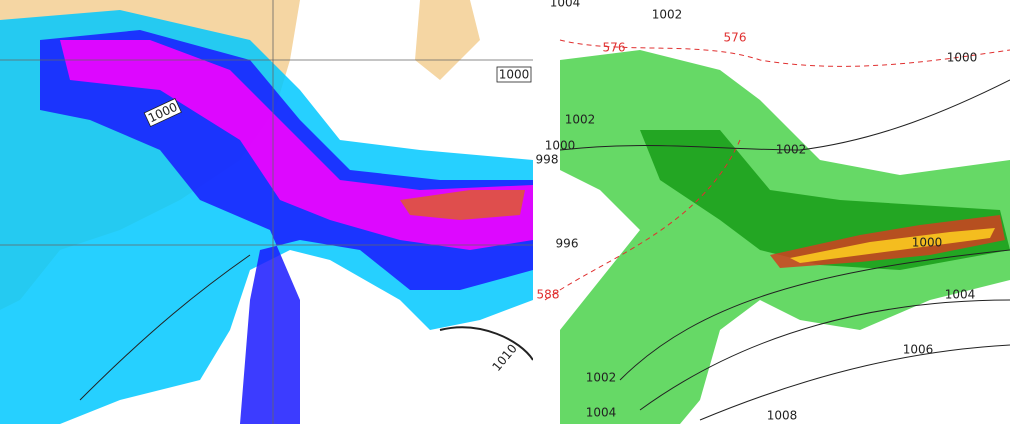 This screenshot has height=424, width=1010. What do you see at coordinates (567, 244) in the screenshot?
I see `isobar-label: 996` at bounding box center [567, 244].